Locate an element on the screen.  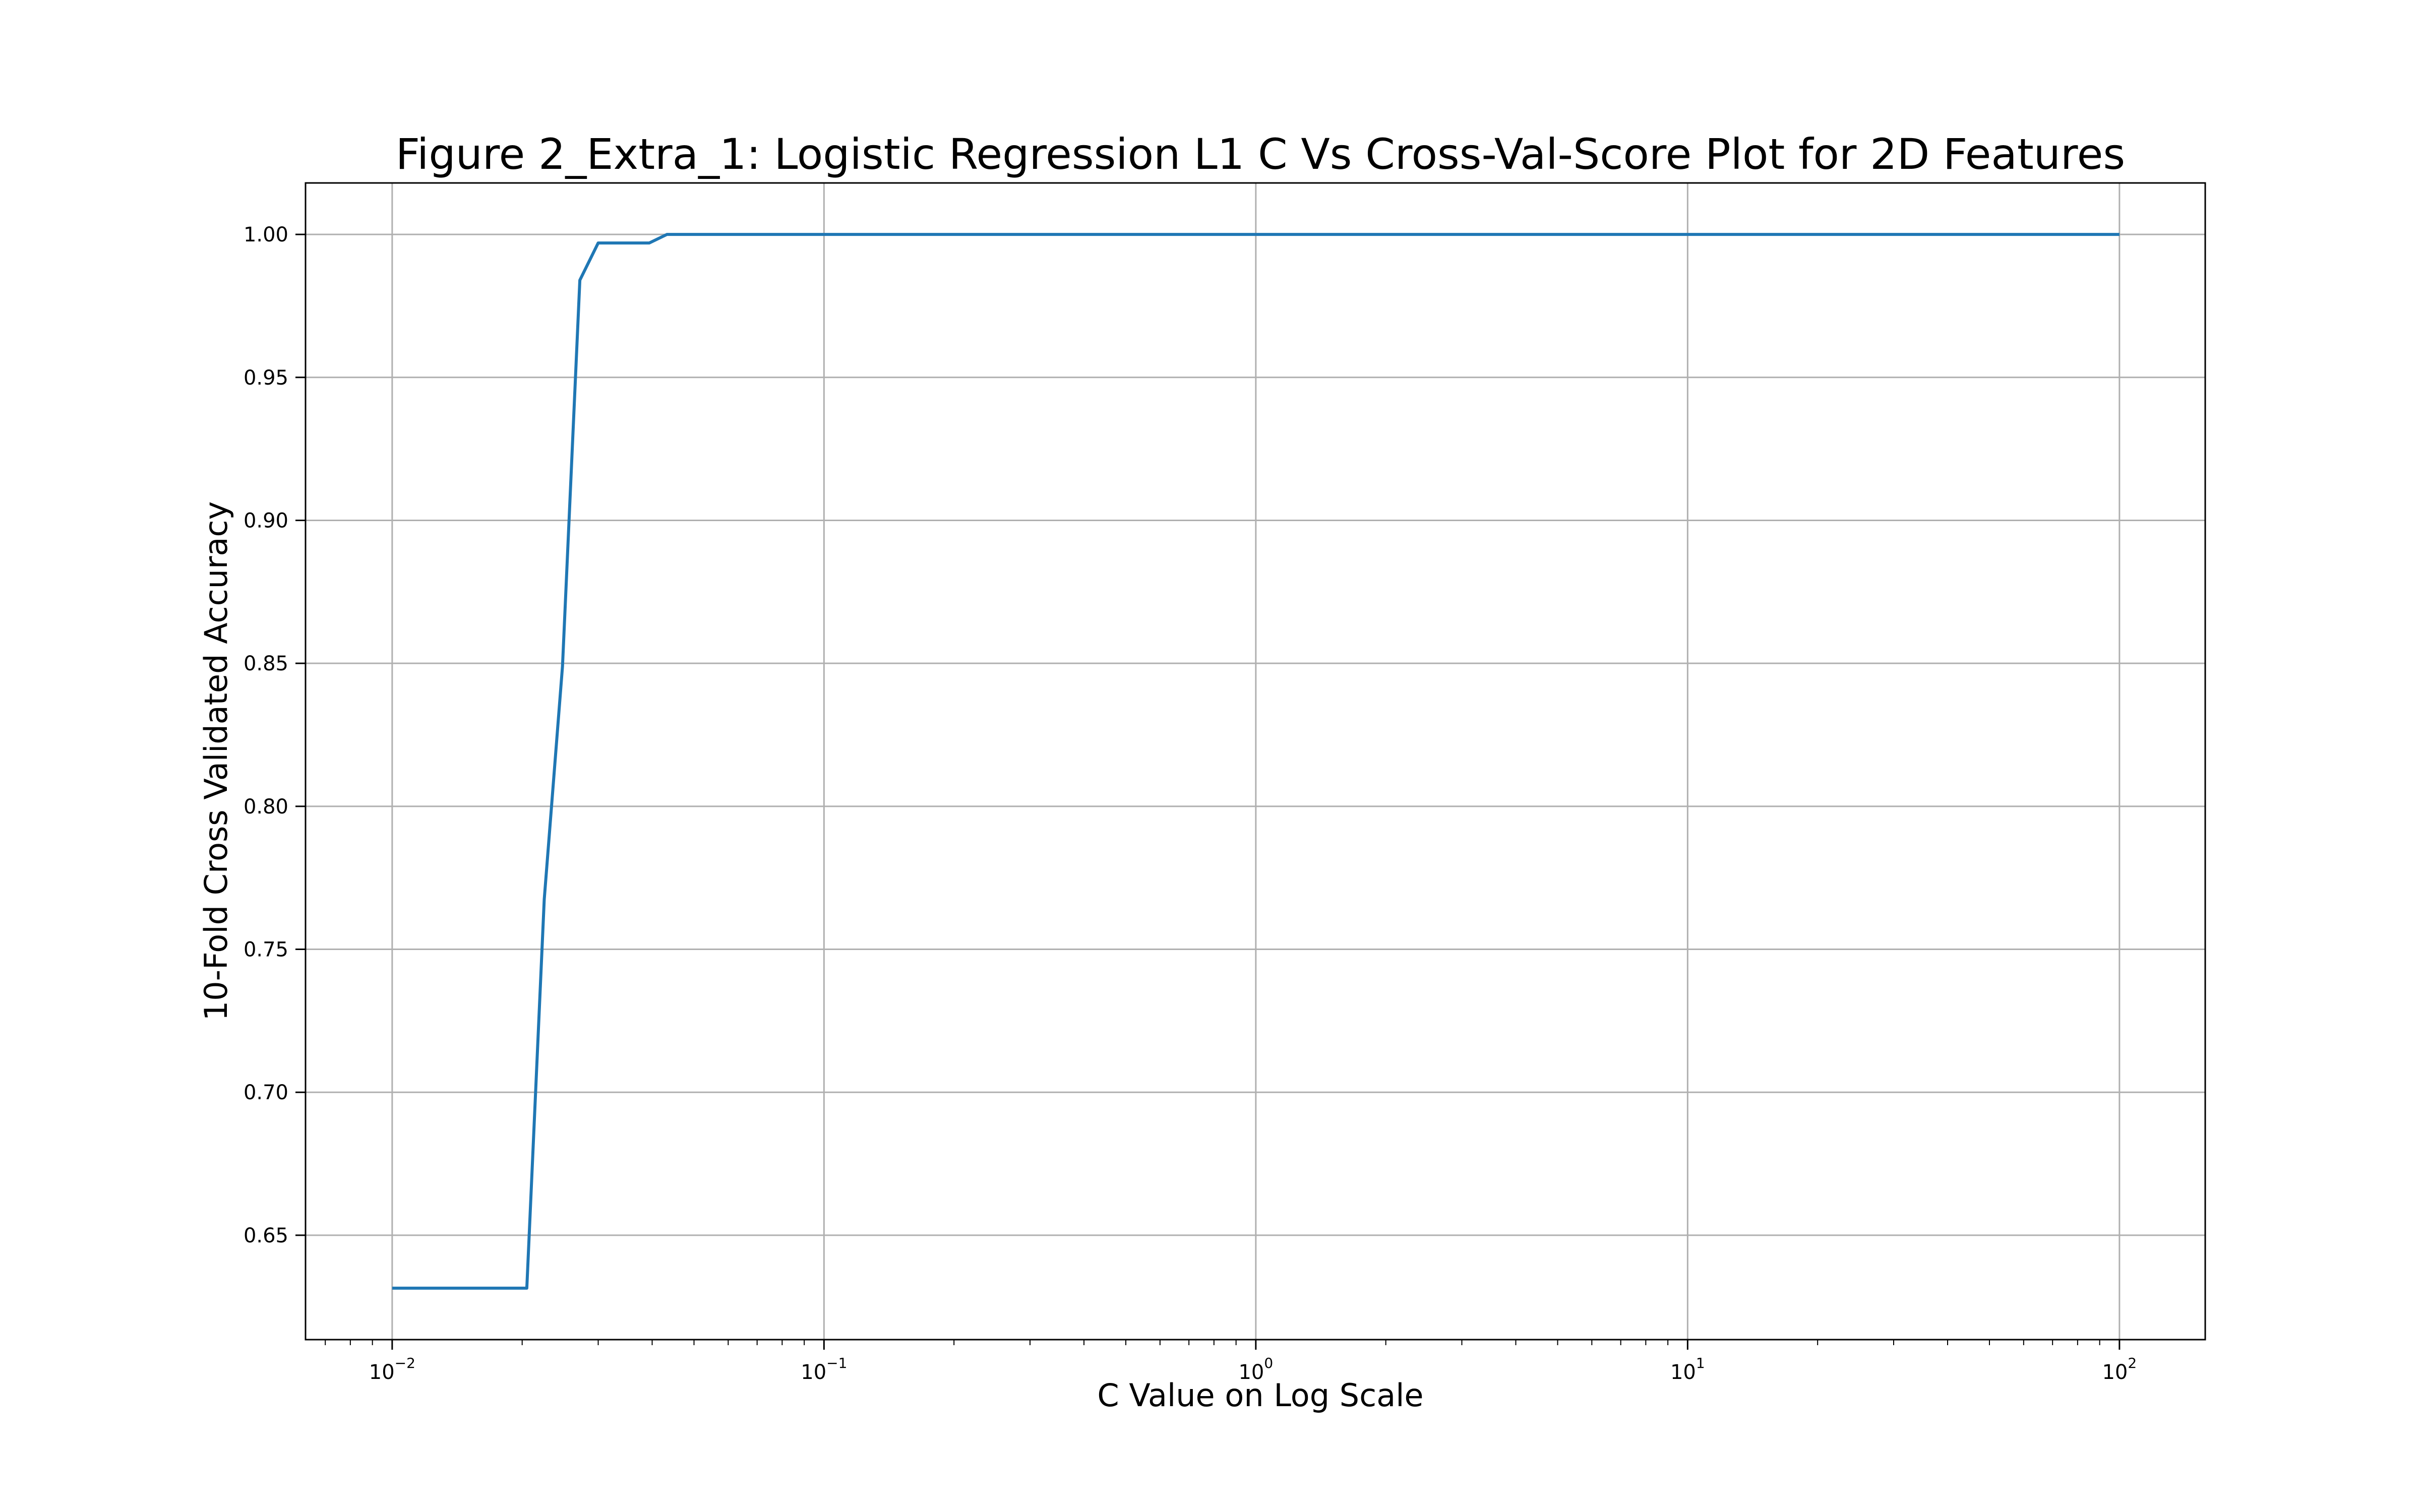
x-tick-exponent: −2 is located at coordinates (405, 1363).